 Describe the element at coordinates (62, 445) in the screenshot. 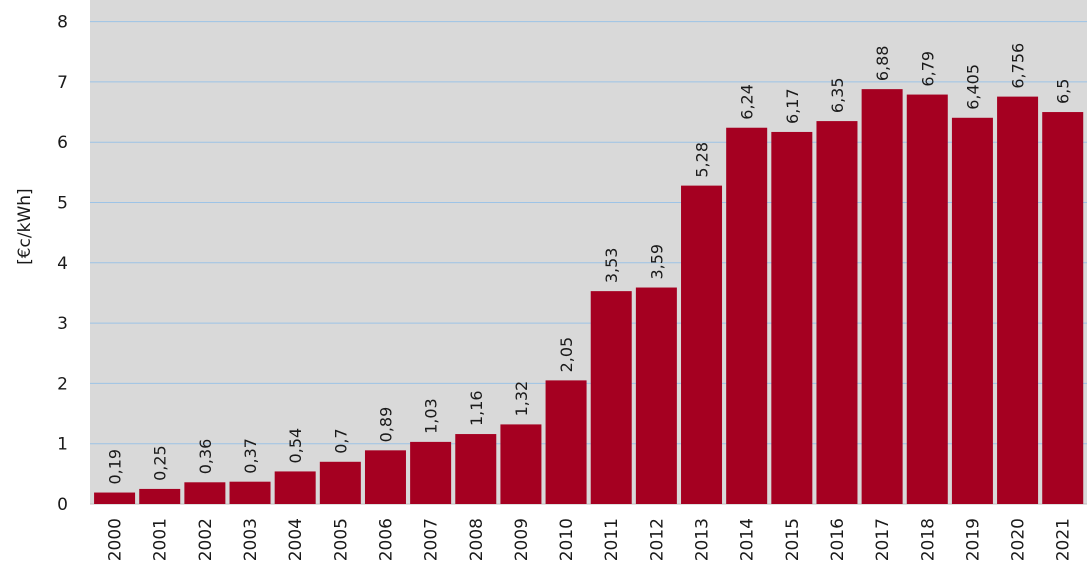

I see `y-tick-label: 1` at that location.